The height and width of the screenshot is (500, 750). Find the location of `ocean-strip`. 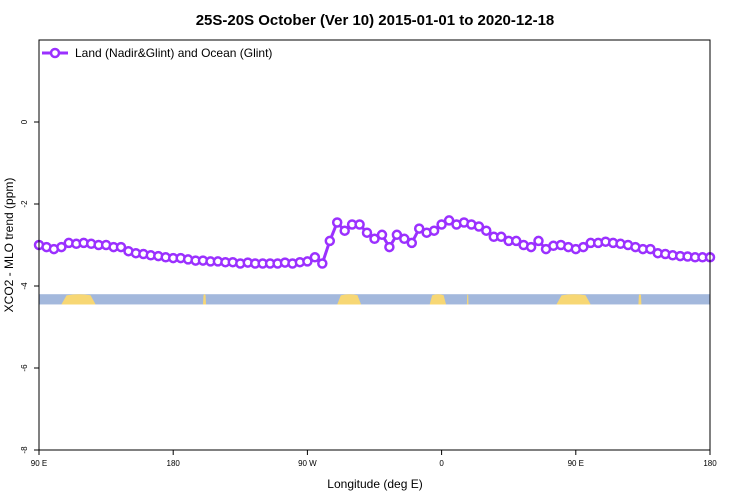

ocean-strip is located at coordinates (374, 299).